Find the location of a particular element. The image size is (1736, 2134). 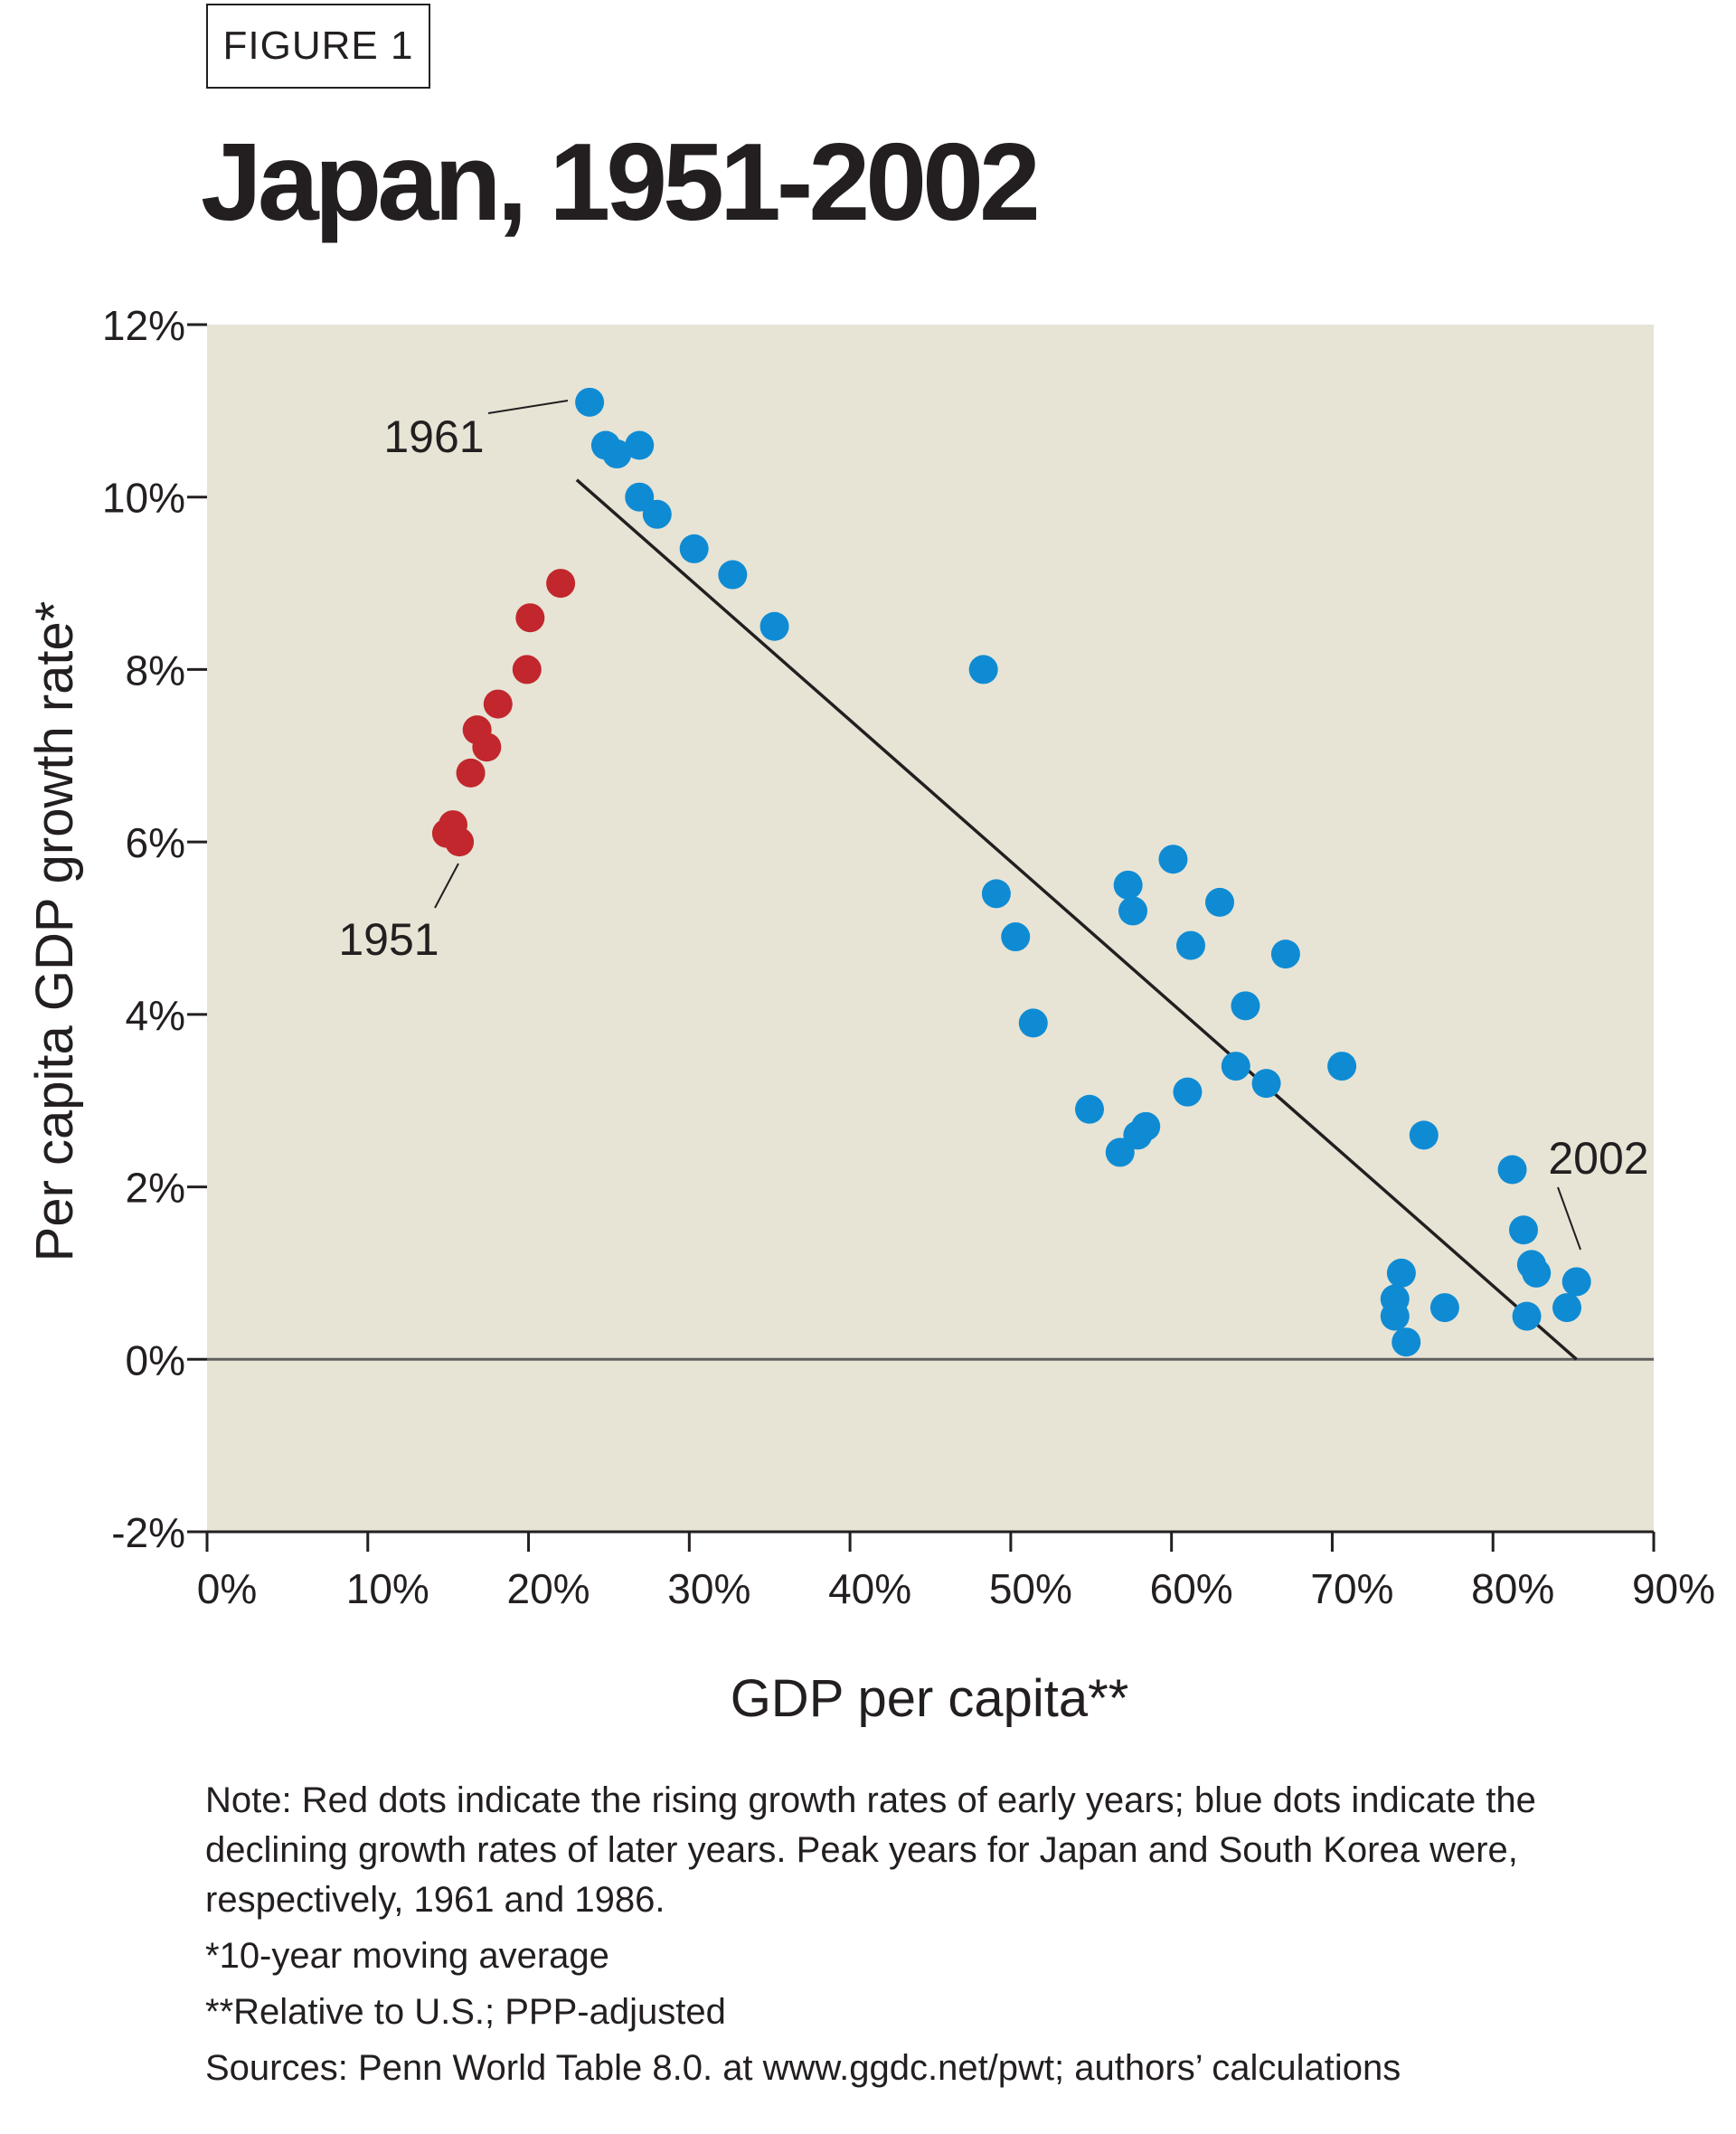

y-tick-label: 8% is located at coordinates (156, 670).